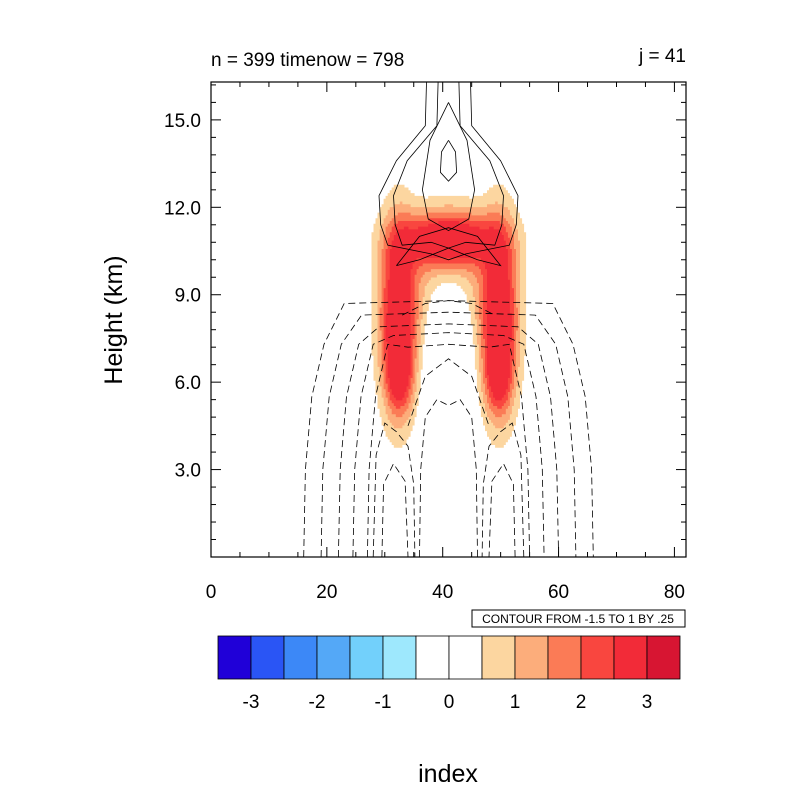 The height and width of the screenshot is (800, 800). Describe the element at coordinates (581, 702) in the screenshot. I see `colorbar-label: 2` at that location.